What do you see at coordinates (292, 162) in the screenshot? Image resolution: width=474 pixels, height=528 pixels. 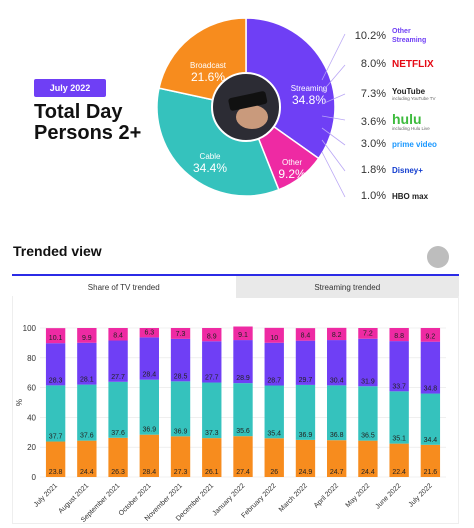 I see `pie-label-other: Other` at bounding box center [292, 162].